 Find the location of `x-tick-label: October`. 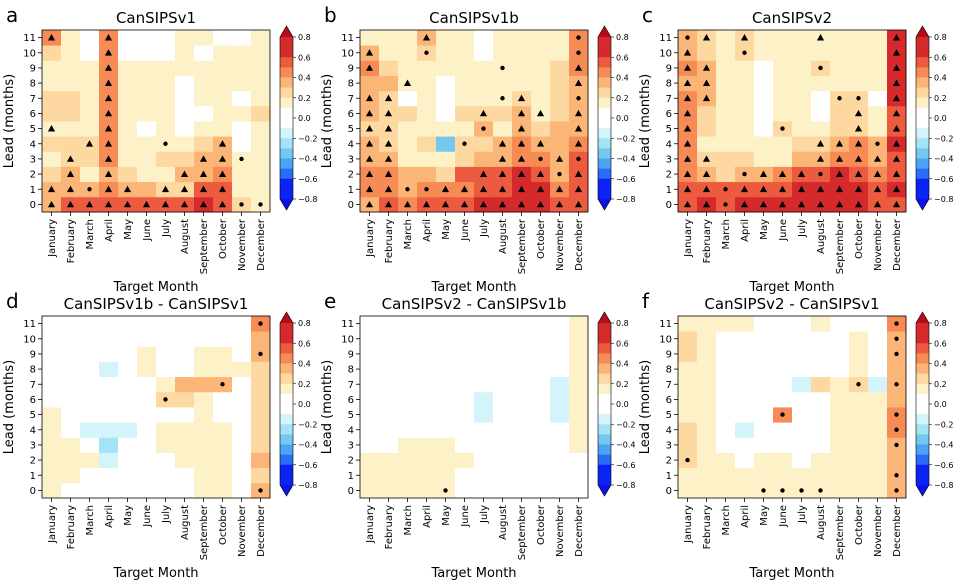

x-tick-label: October is located at coordinates (859, 238).